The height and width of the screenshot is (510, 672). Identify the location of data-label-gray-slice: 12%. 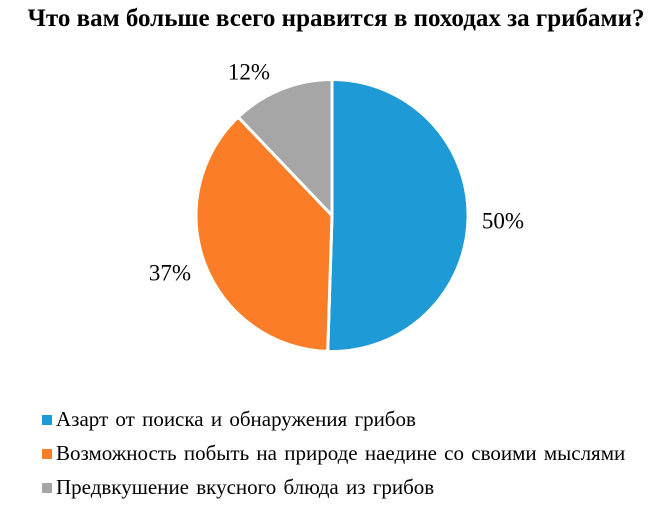
(249, 72).